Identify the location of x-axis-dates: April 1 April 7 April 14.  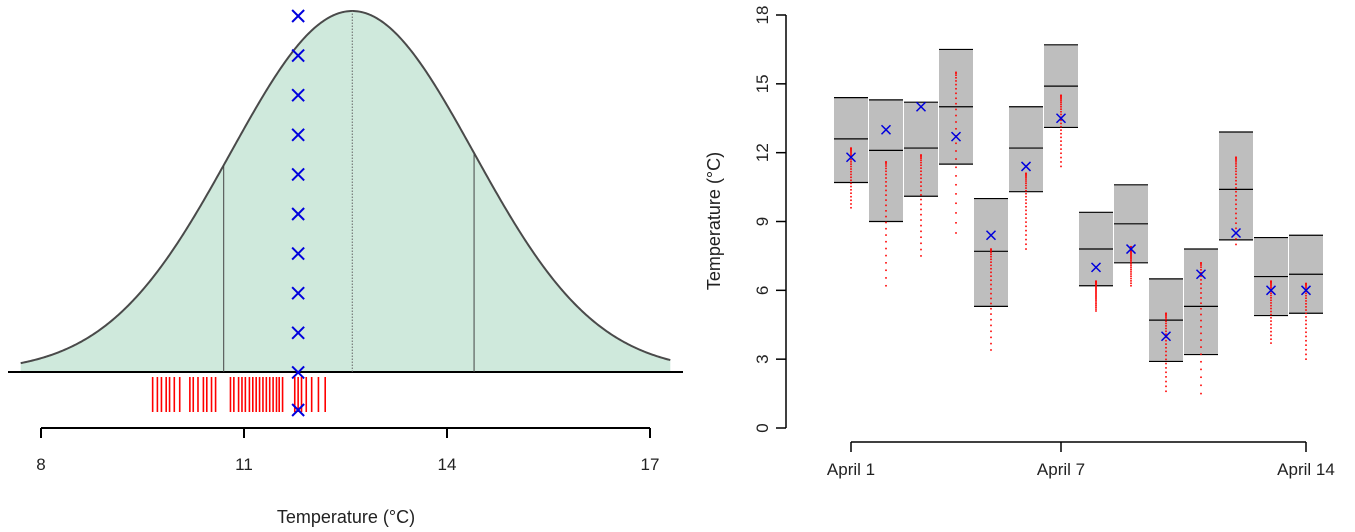
(1081, 460).